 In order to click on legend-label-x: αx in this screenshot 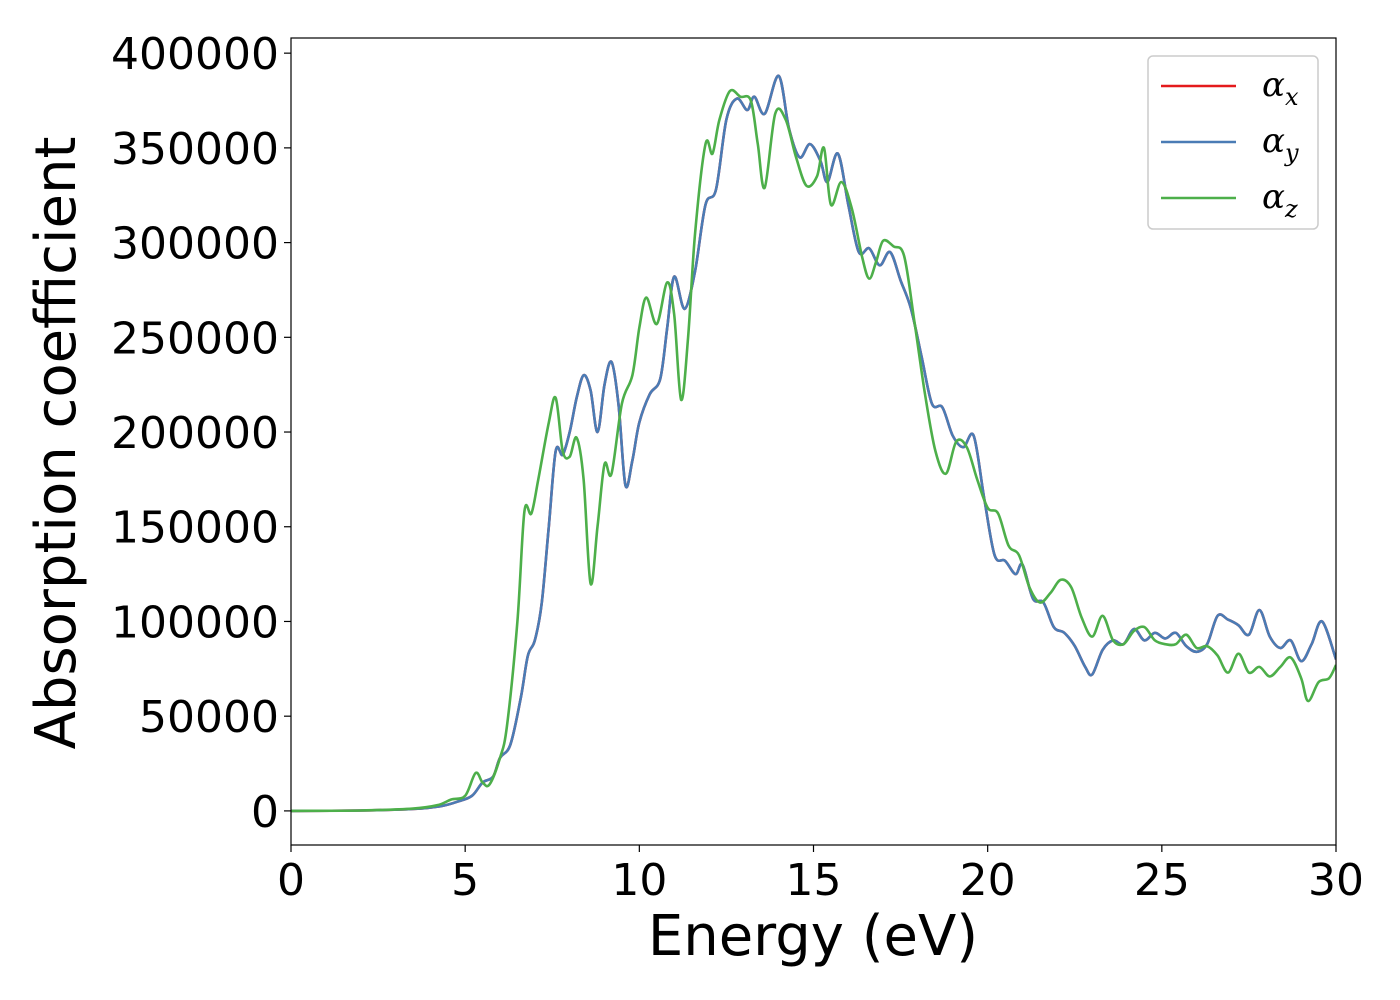, I will do `click(1280, 88)`.